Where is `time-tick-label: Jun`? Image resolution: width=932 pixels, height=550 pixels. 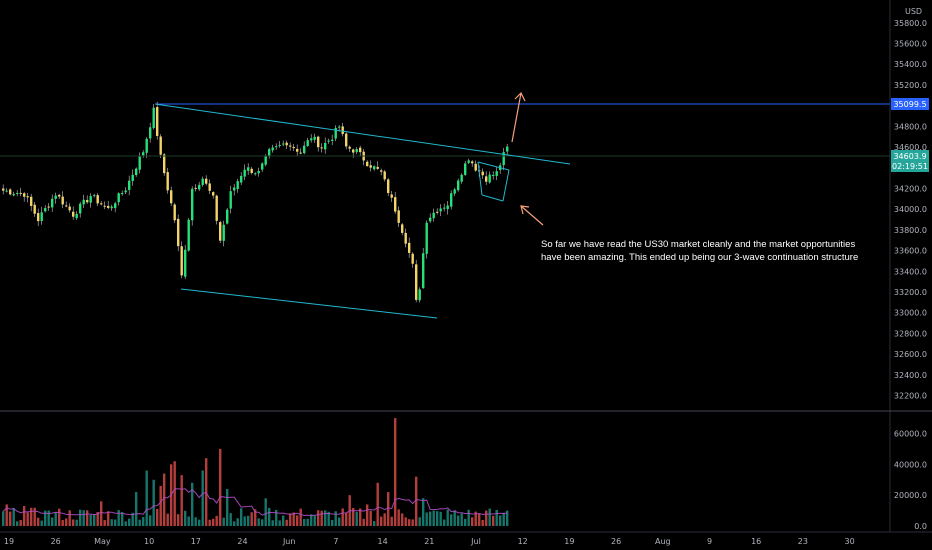
time-tick-label: Jun is located at coordinates (289, 541).